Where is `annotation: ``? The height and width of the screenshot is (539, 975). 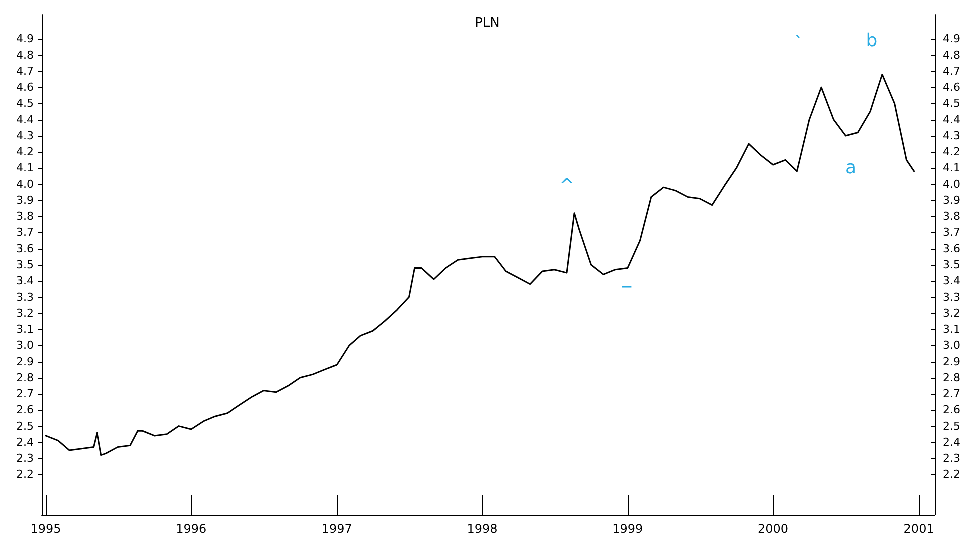
annotation: ` is located at coordinates (799, 44).